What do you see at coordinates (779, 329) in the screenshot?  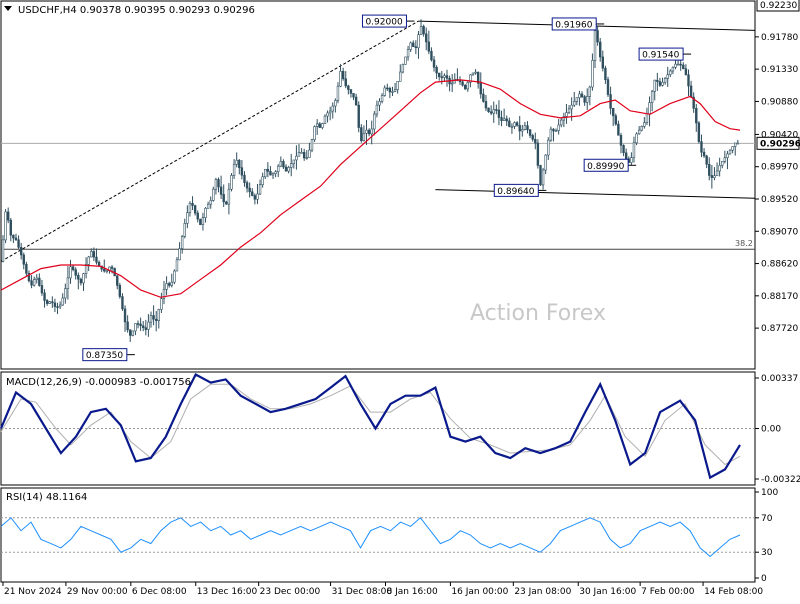 I see `price-tick-label: 0.87720` at bounding box center [779, 329].